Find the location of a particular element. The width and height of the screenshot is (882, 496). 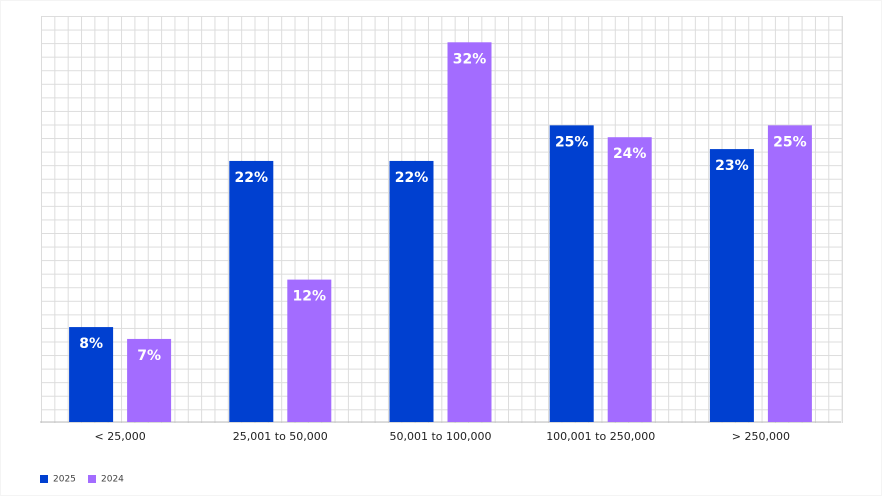

value-label: 12% is located at coordinates (310, 297).